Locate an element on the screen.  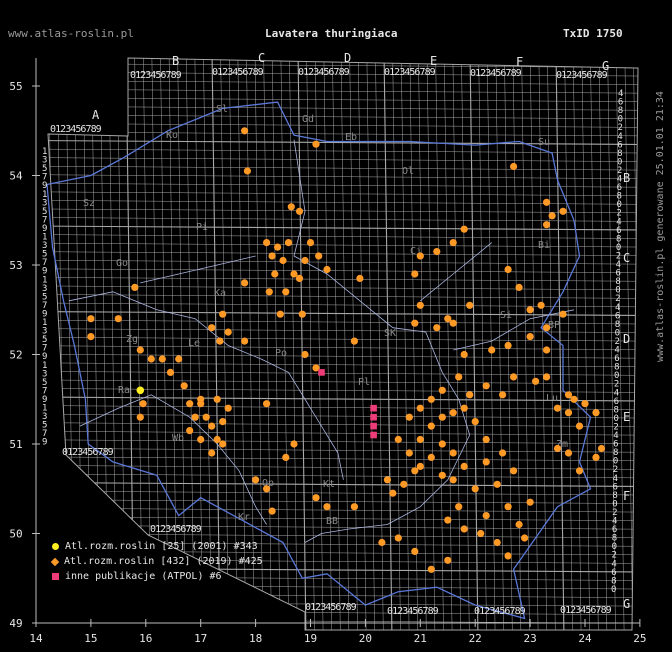
x-tick-label: 24 is located at coordinates (585, 638).